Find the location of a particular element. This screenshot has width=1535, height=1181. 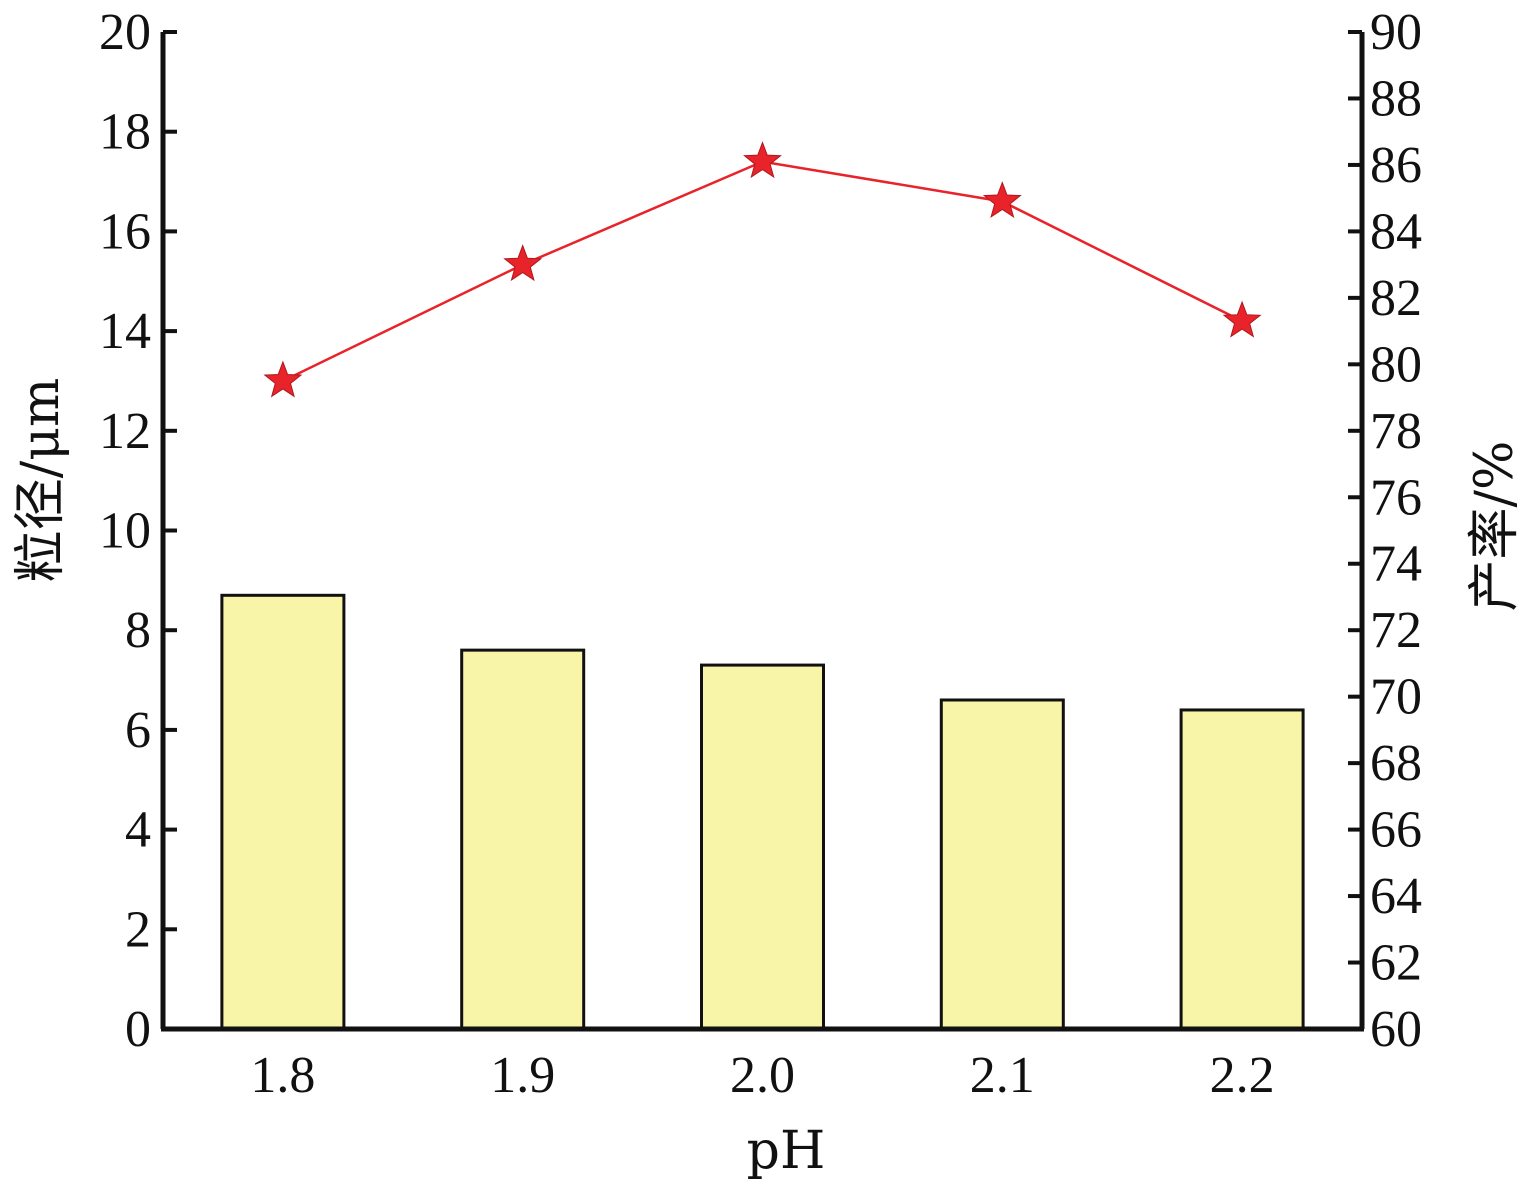

right-tick-label: 88 is located at coordinates (1396, 98).